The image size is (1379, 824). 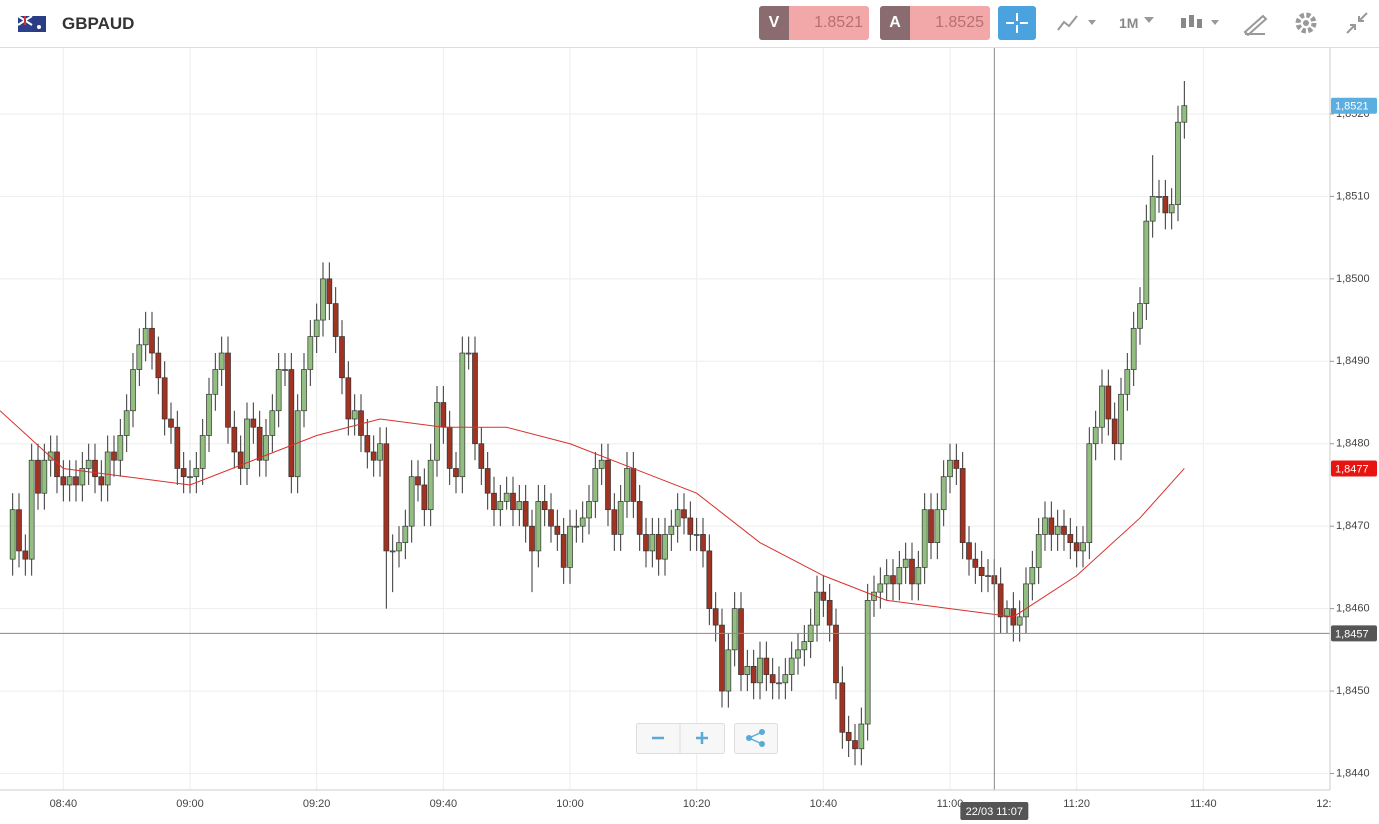 I want to click on x-tick-label: 10:20, so click(x=697, y=804).